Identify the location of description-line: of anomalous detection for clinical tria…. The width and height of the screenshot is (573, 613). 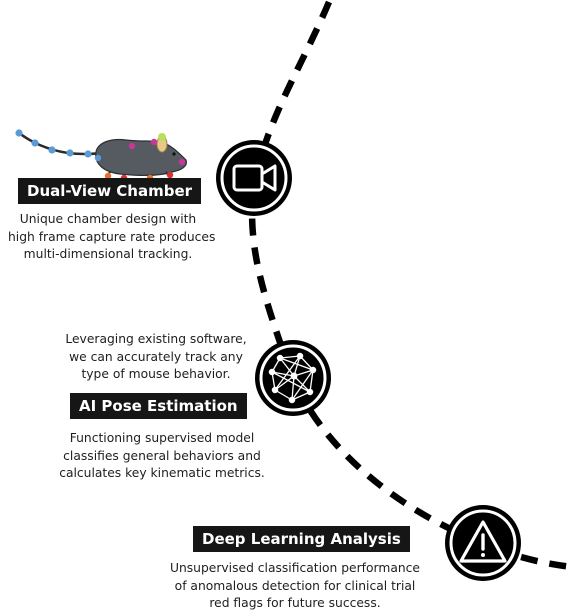
(295, 585).